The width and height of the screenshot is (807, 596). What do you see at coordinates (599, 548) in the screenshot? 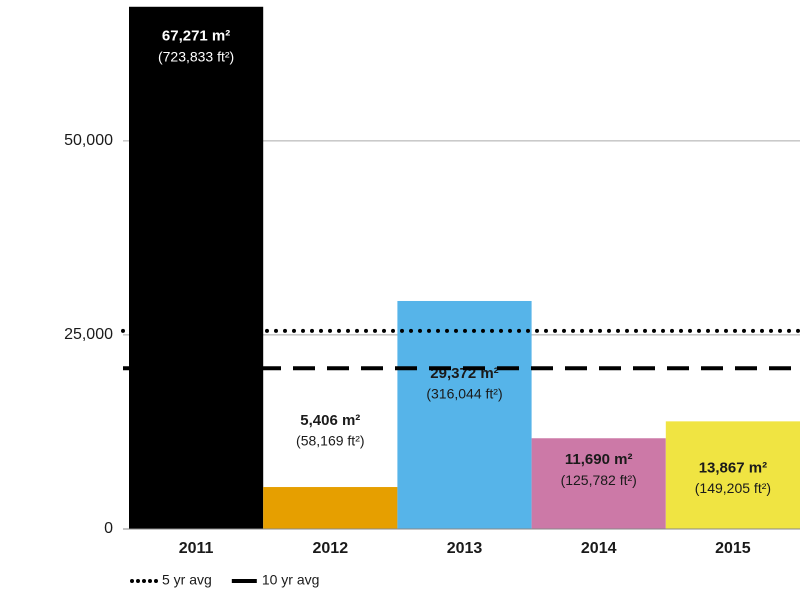
I see `x-tick-label: 2014` at bounding box center [599, 548].